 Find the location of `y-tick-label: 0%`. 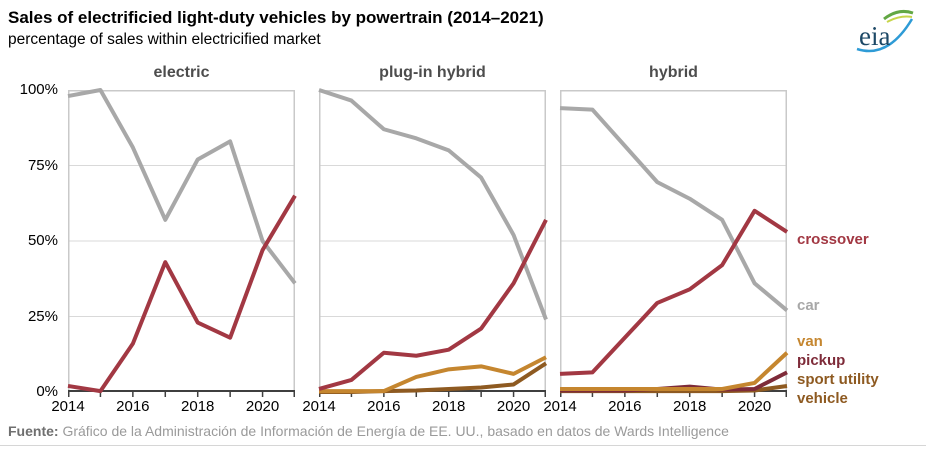

y-tick-label: 0% is located at coordinates (47, 391).